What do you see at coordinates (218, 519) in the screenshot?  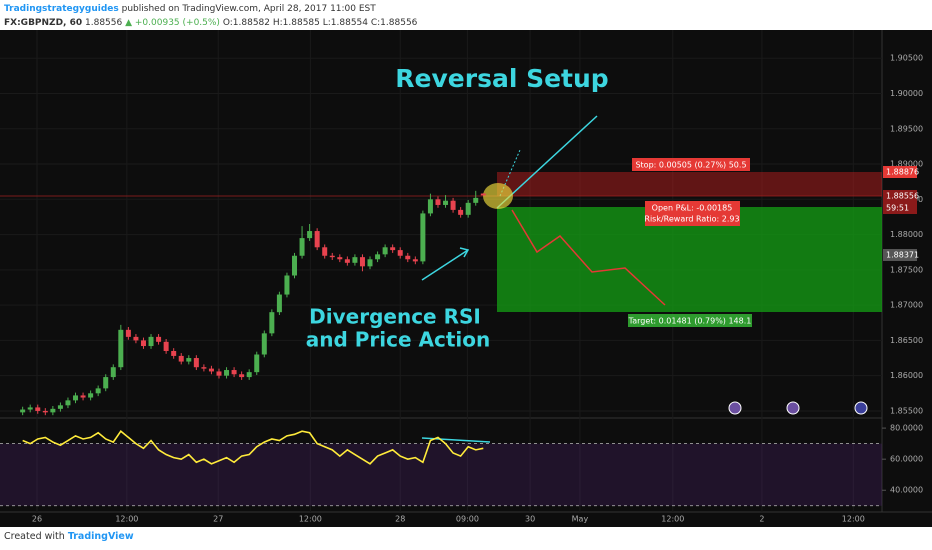 I see `x-tick-label: 27` at bounding box center [218, 519].